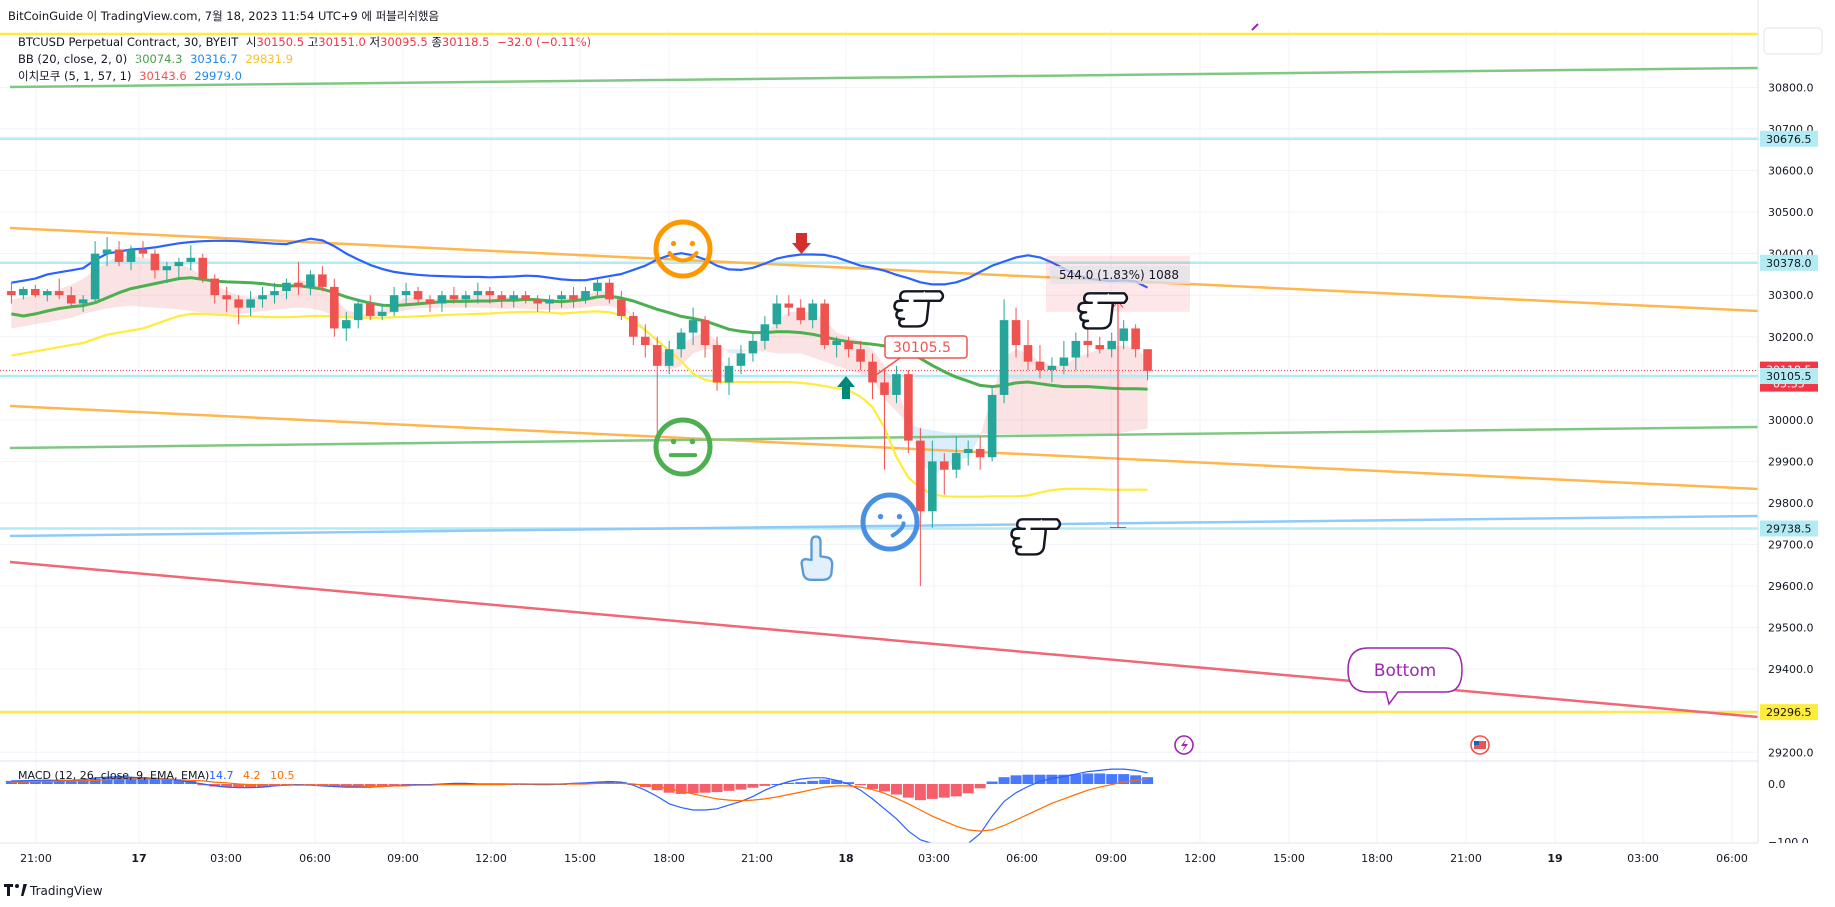  I want to click on ohlc-low-label: 저, so click(375, 42).